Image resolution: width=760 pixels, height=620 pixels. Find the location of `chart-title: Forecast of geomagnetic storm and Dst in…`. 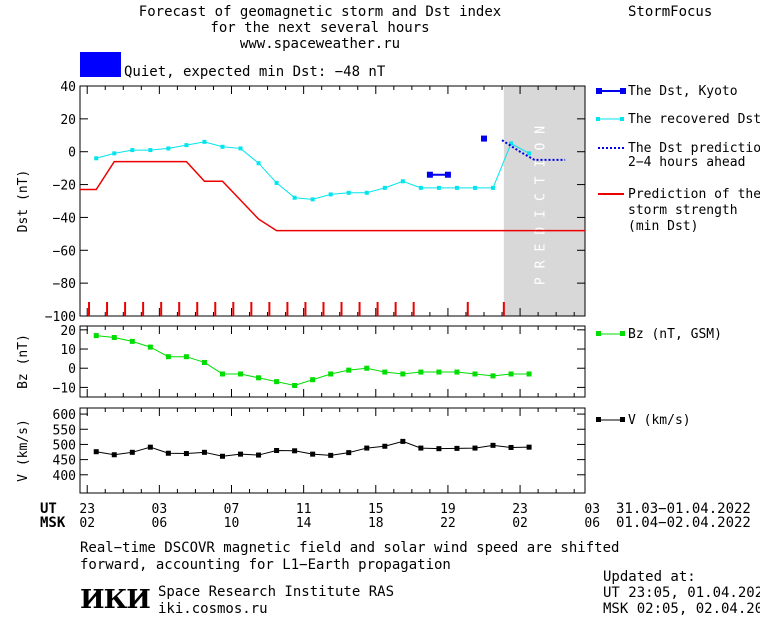

chart-title: Forecast of geomagnetic storm and Dst in… is located at coordinates (320, 12).